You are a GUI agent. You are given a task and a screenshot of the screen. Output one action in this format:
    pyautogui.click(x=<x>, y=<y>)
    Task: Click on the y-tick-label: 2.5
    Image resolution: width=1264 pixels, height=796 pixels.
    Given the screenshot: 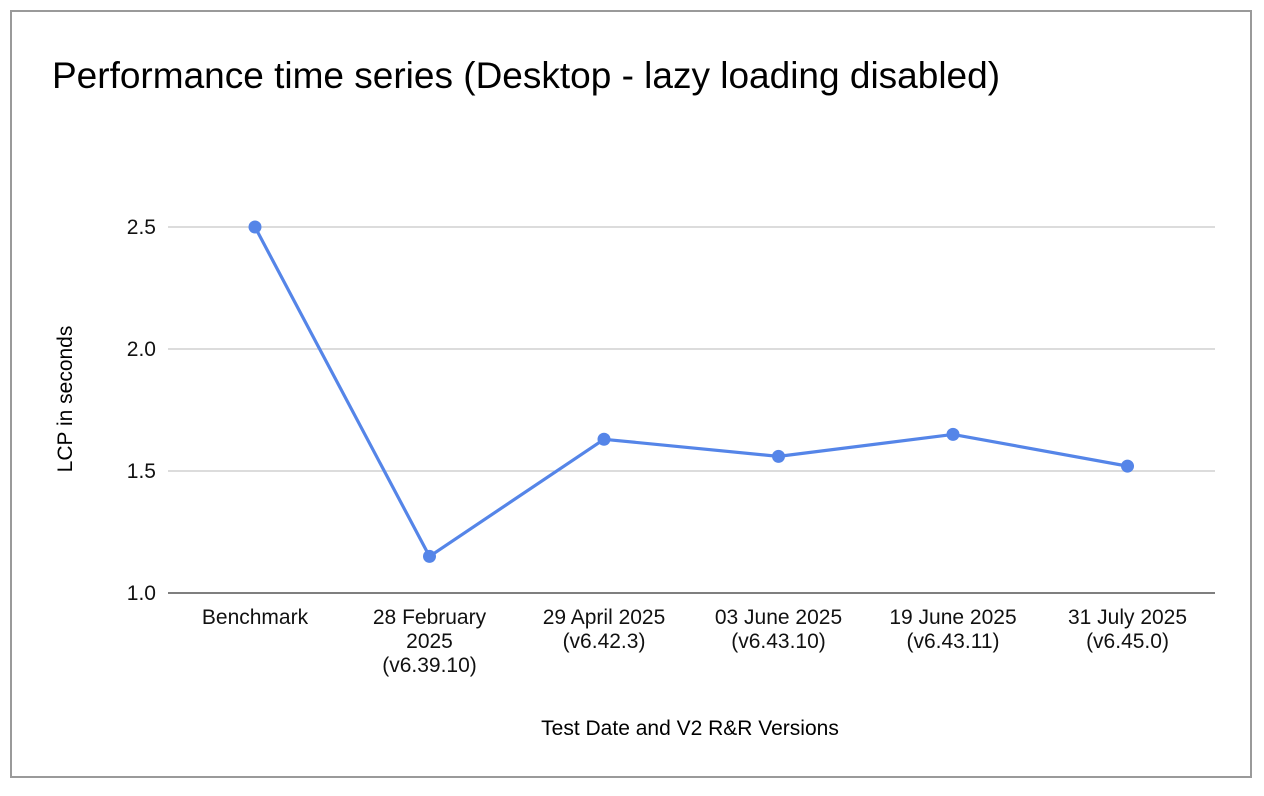 What is the action you would take?
    pyautogui.click(x=141, y=227)
    